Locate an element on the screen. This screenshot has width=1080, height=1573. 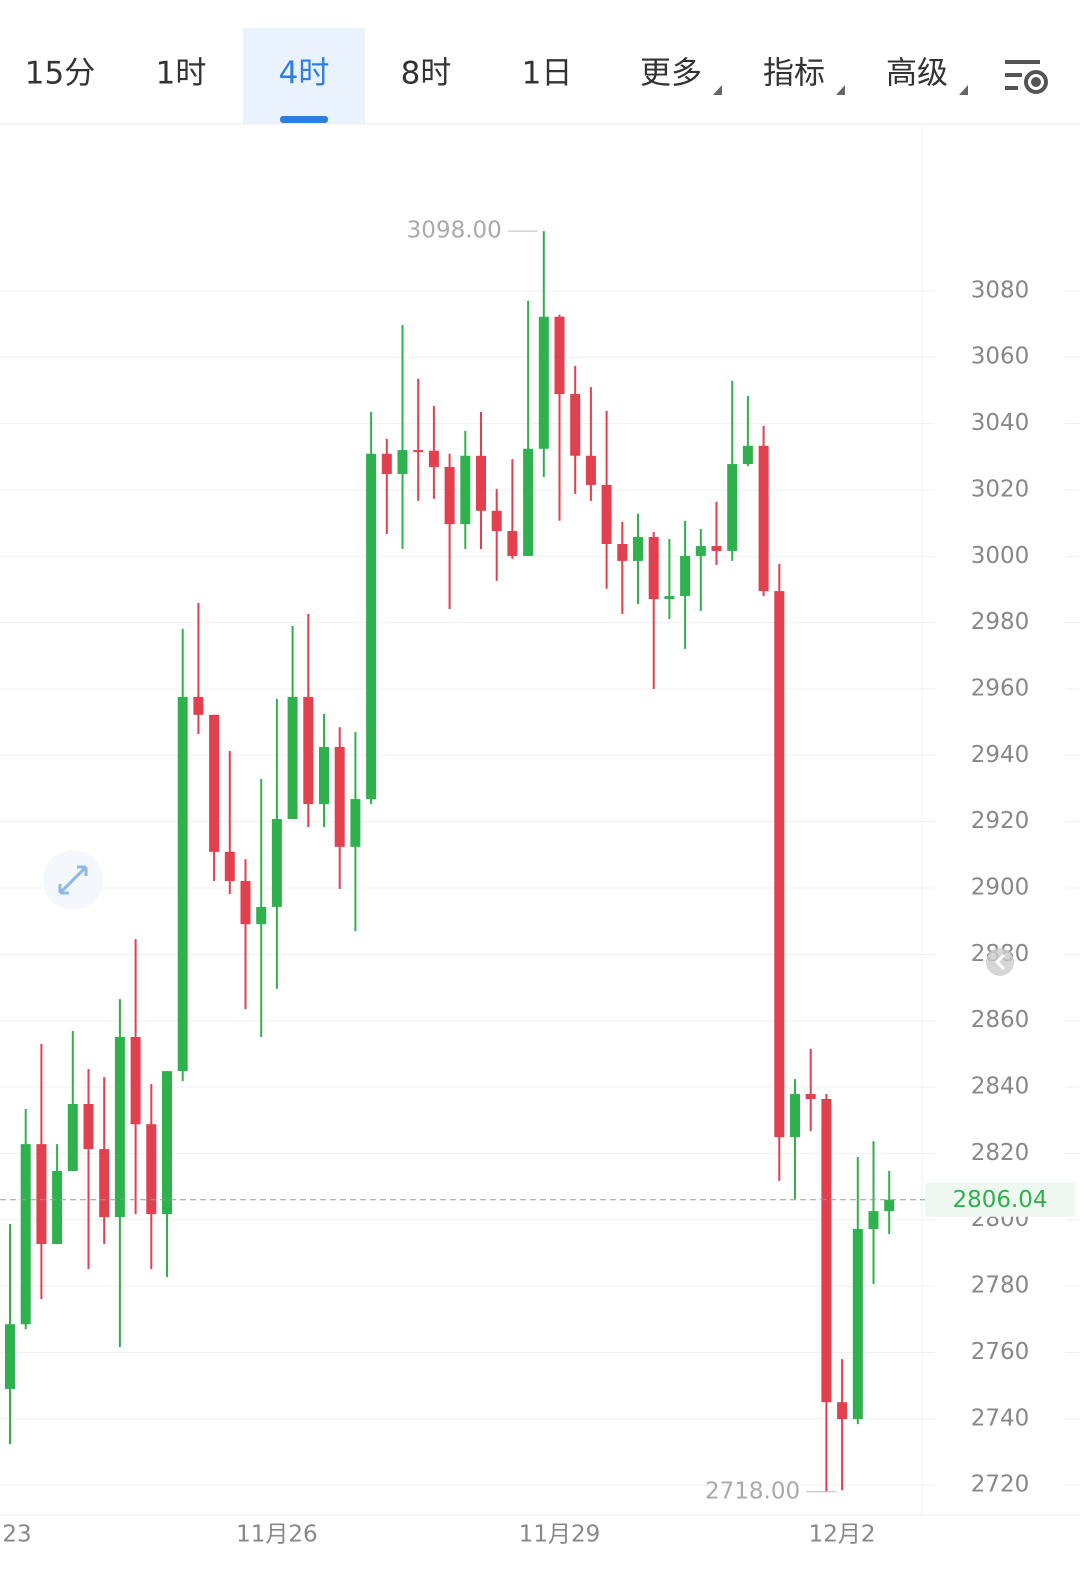
tab: 1时 is located at coordinates (181, 74).